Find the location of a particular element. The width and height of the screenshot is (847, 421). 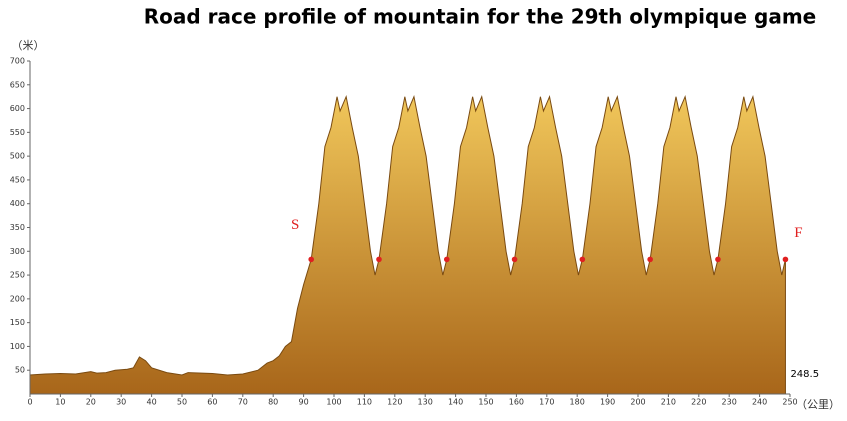

x-tick-label: 200 is located at coordinates (637, 402).